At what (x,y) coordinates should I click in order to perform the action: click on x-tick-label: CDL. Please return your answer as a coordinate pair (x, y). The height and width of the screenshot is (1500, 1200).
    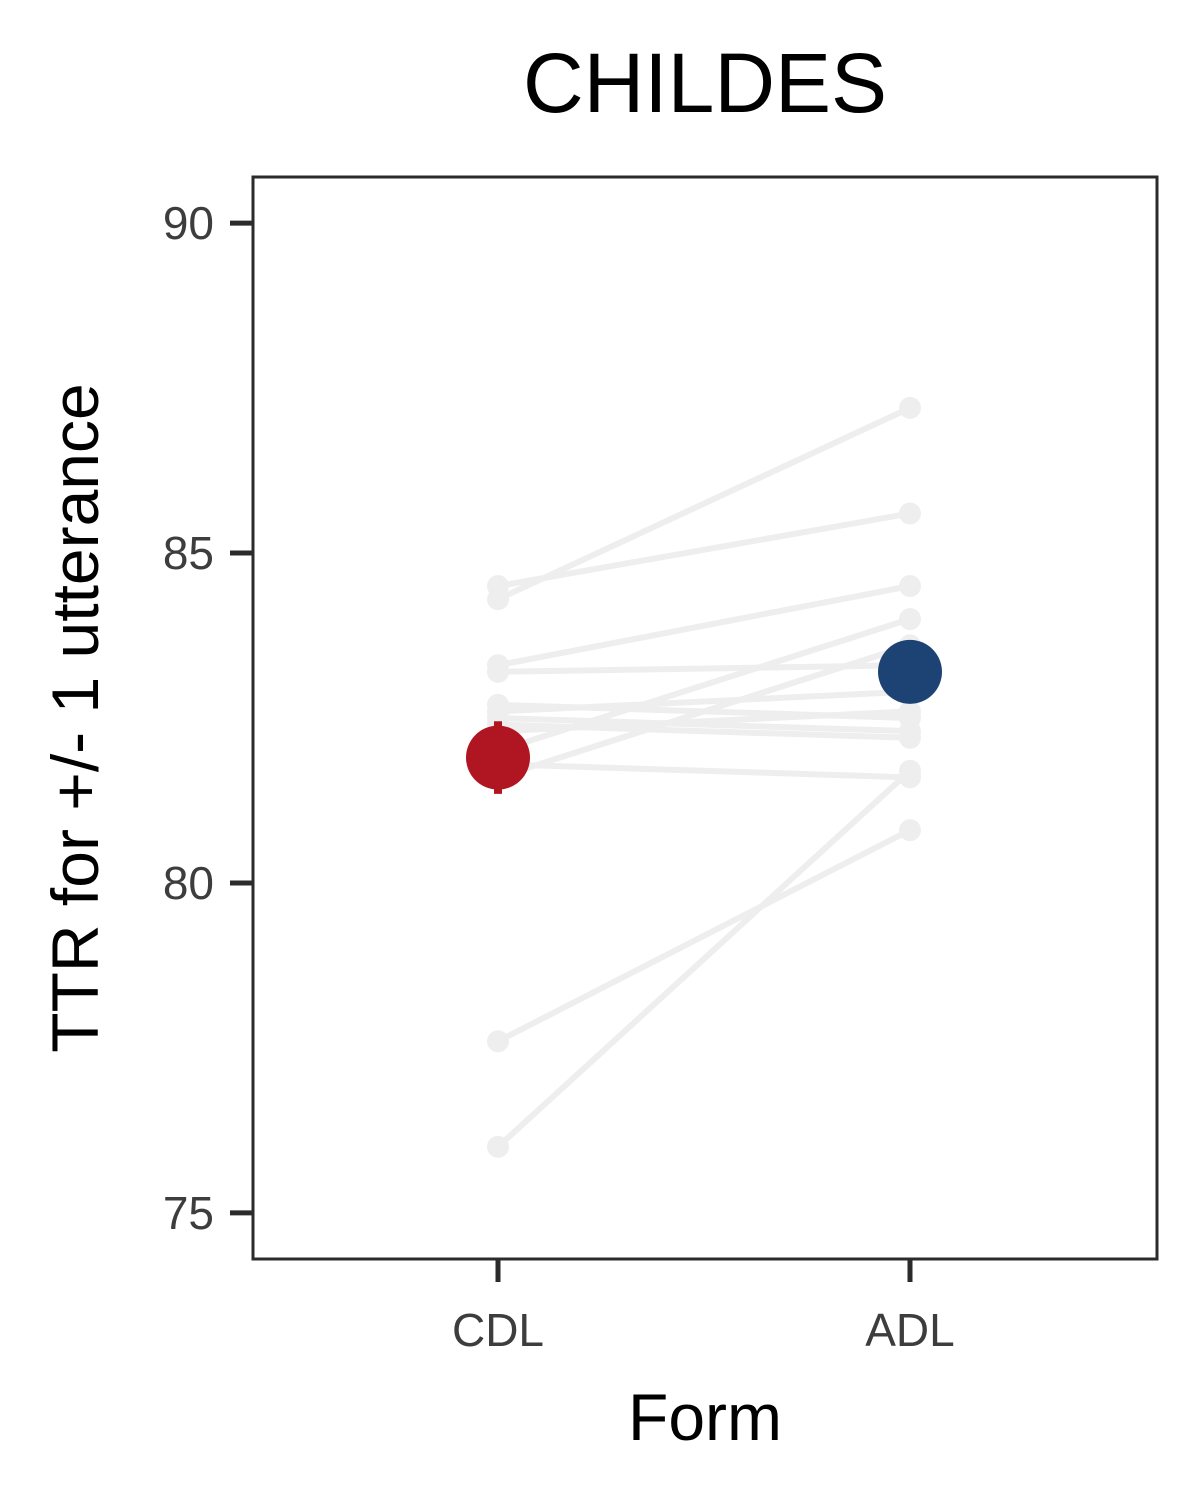
    Looking at the image, I should click on (498, 1330).